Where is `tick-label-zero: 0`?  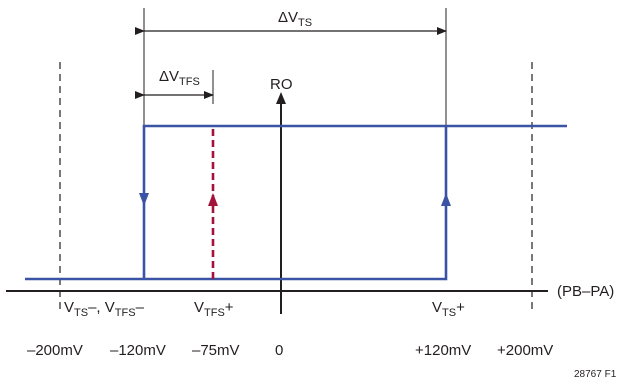
tick-label-zero: 0 is located at coordinates (279, 350).